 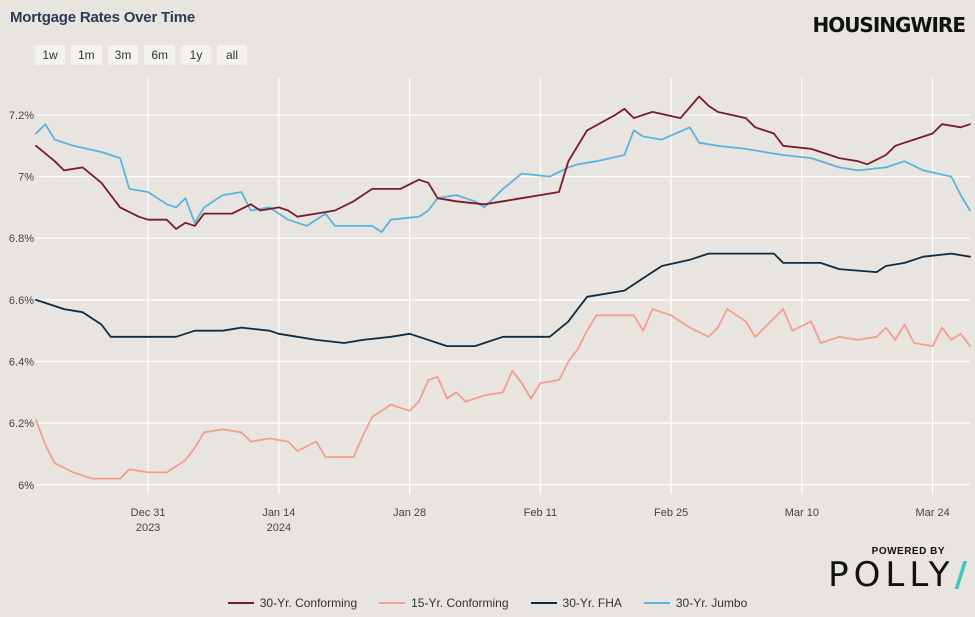 What do you see at coordinates (148, 513) in the screenshot?
I see `x-tick-label: Dec 31` at bounding box center [148, 513].